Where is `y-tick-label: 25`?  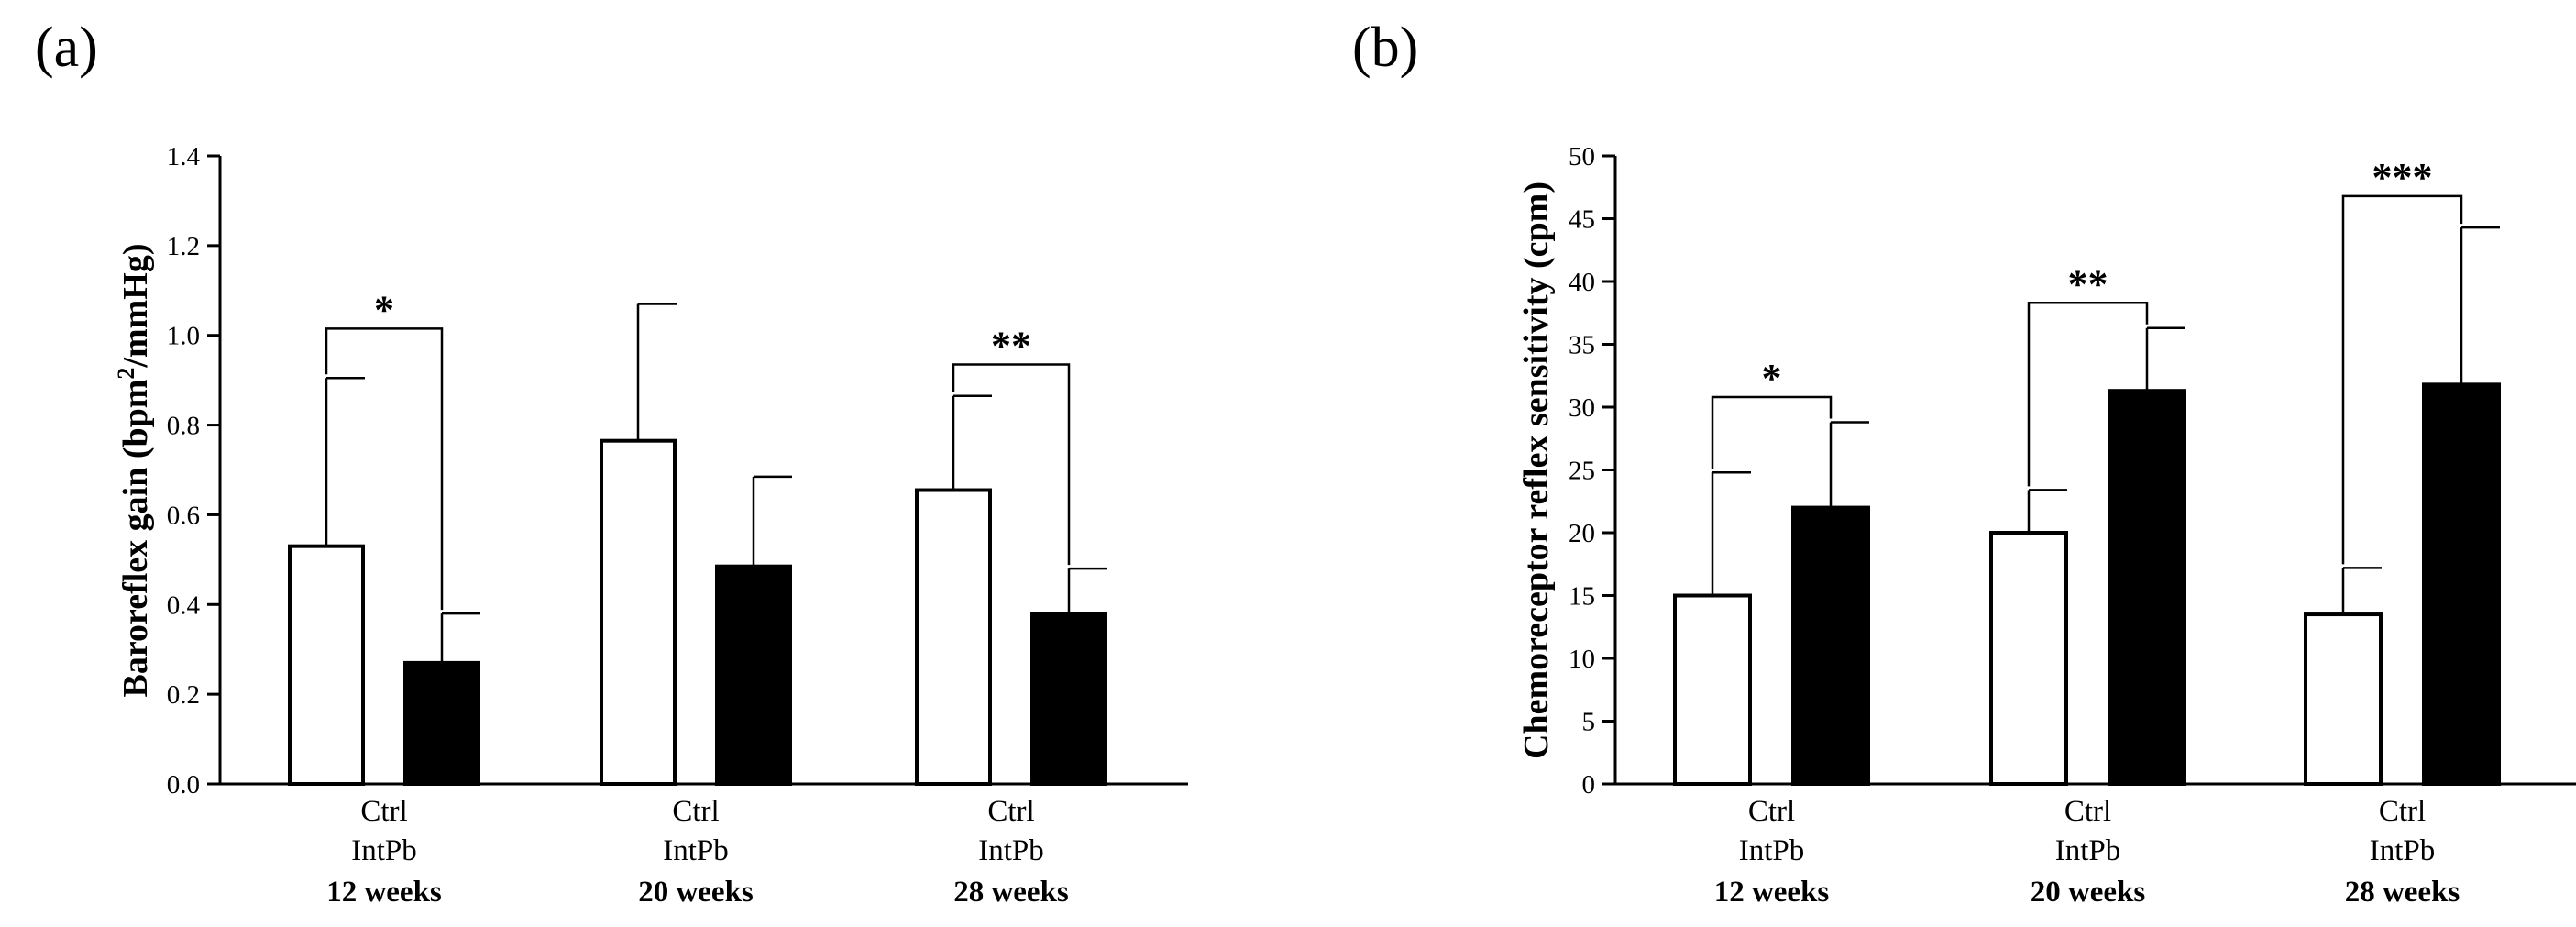 y-tick-label: 25 is located at coordinates (1582, 471).